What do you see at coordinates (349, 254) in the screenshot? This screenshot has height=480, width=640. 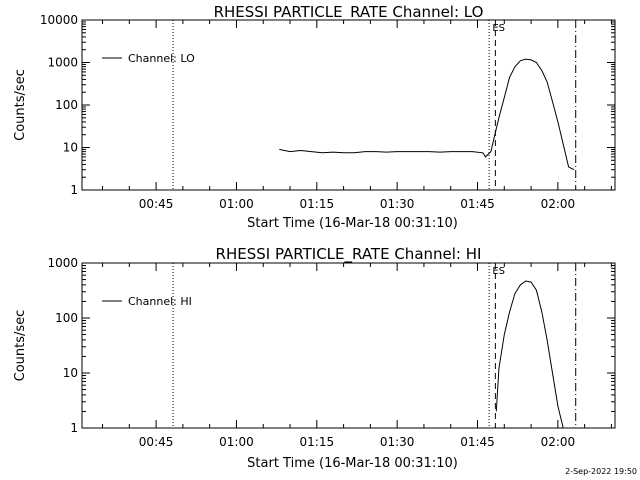 I see `chart-title: RHESSI PARTICLE_RATE Channel: HI` at bounding box center [349, 254].